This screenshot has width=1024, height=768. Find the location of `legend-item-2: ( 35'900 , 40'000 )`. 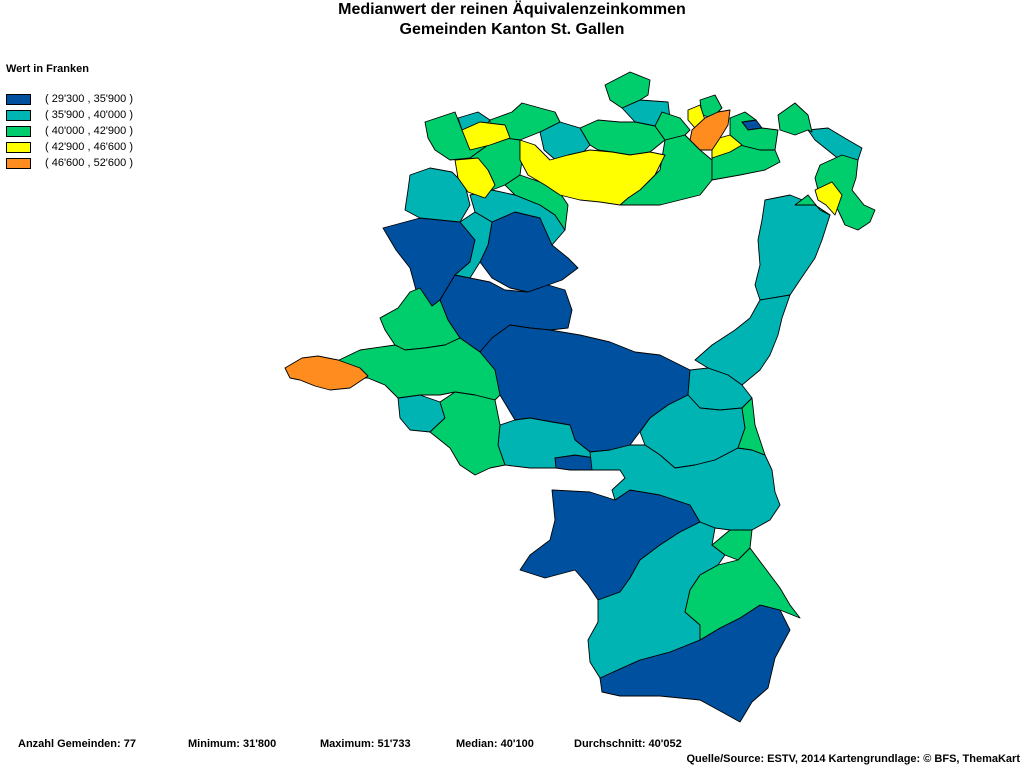

legend-item-2: ( 35'900 , 40'000 ) is located at coordinates (106, 115).